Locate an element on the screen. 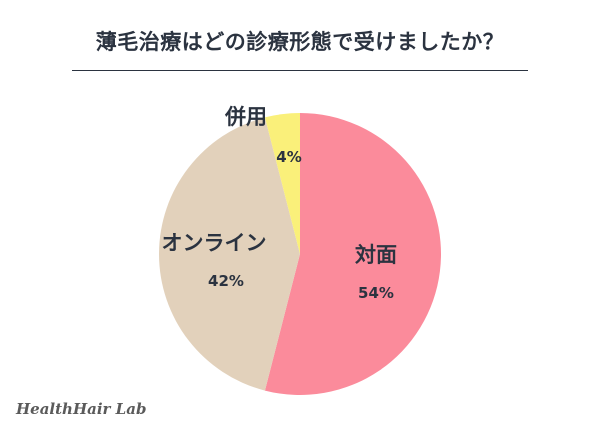 The image size is (600, 429). brand-logo: HealthHair Lab is located at coordinates (81, 409).